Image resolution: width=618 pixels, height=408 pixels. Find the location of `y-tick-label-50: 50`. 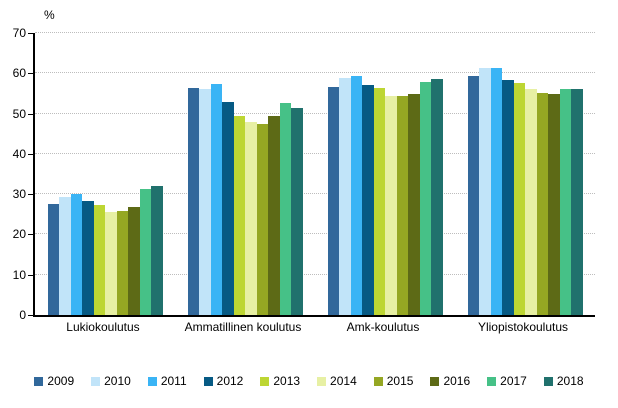

y-tick-label-50: 50 is located at coordinates (19, 114).